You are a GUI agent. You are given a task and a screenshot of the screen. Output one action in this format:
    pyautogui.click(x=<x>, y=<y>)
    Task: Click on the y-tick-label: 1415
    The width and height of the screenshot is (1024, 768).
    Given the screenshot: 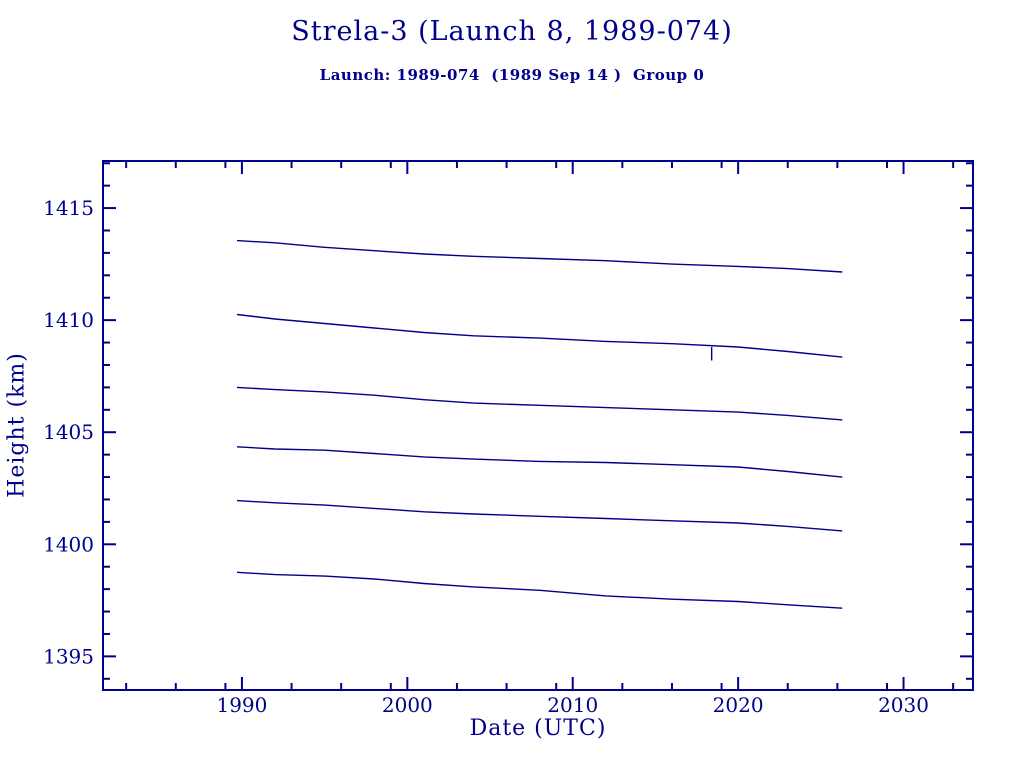 What is the action you would take?
    pyautogui.click(x=68, y=208)
    